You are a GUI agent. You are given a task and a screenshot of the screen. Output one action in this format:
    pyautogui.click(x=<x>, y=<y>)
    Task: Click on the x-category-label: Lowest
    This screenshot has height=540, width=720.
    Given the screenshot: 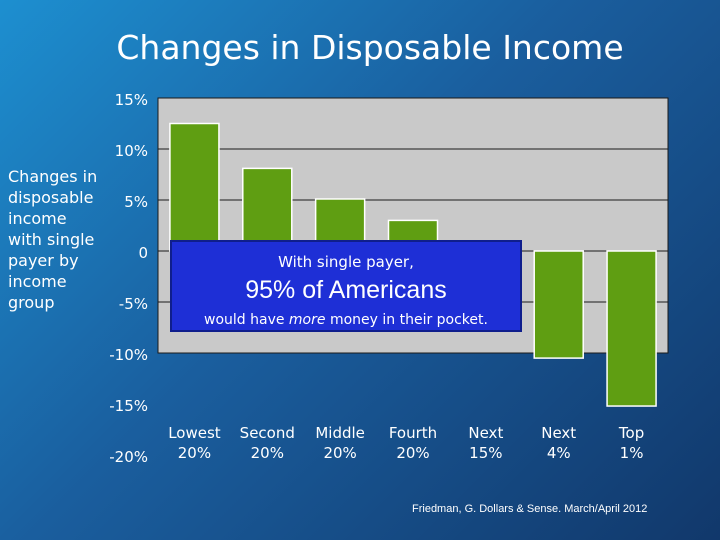 What is the action you would take?
    pyautogui.click(x=194, y=433)
    